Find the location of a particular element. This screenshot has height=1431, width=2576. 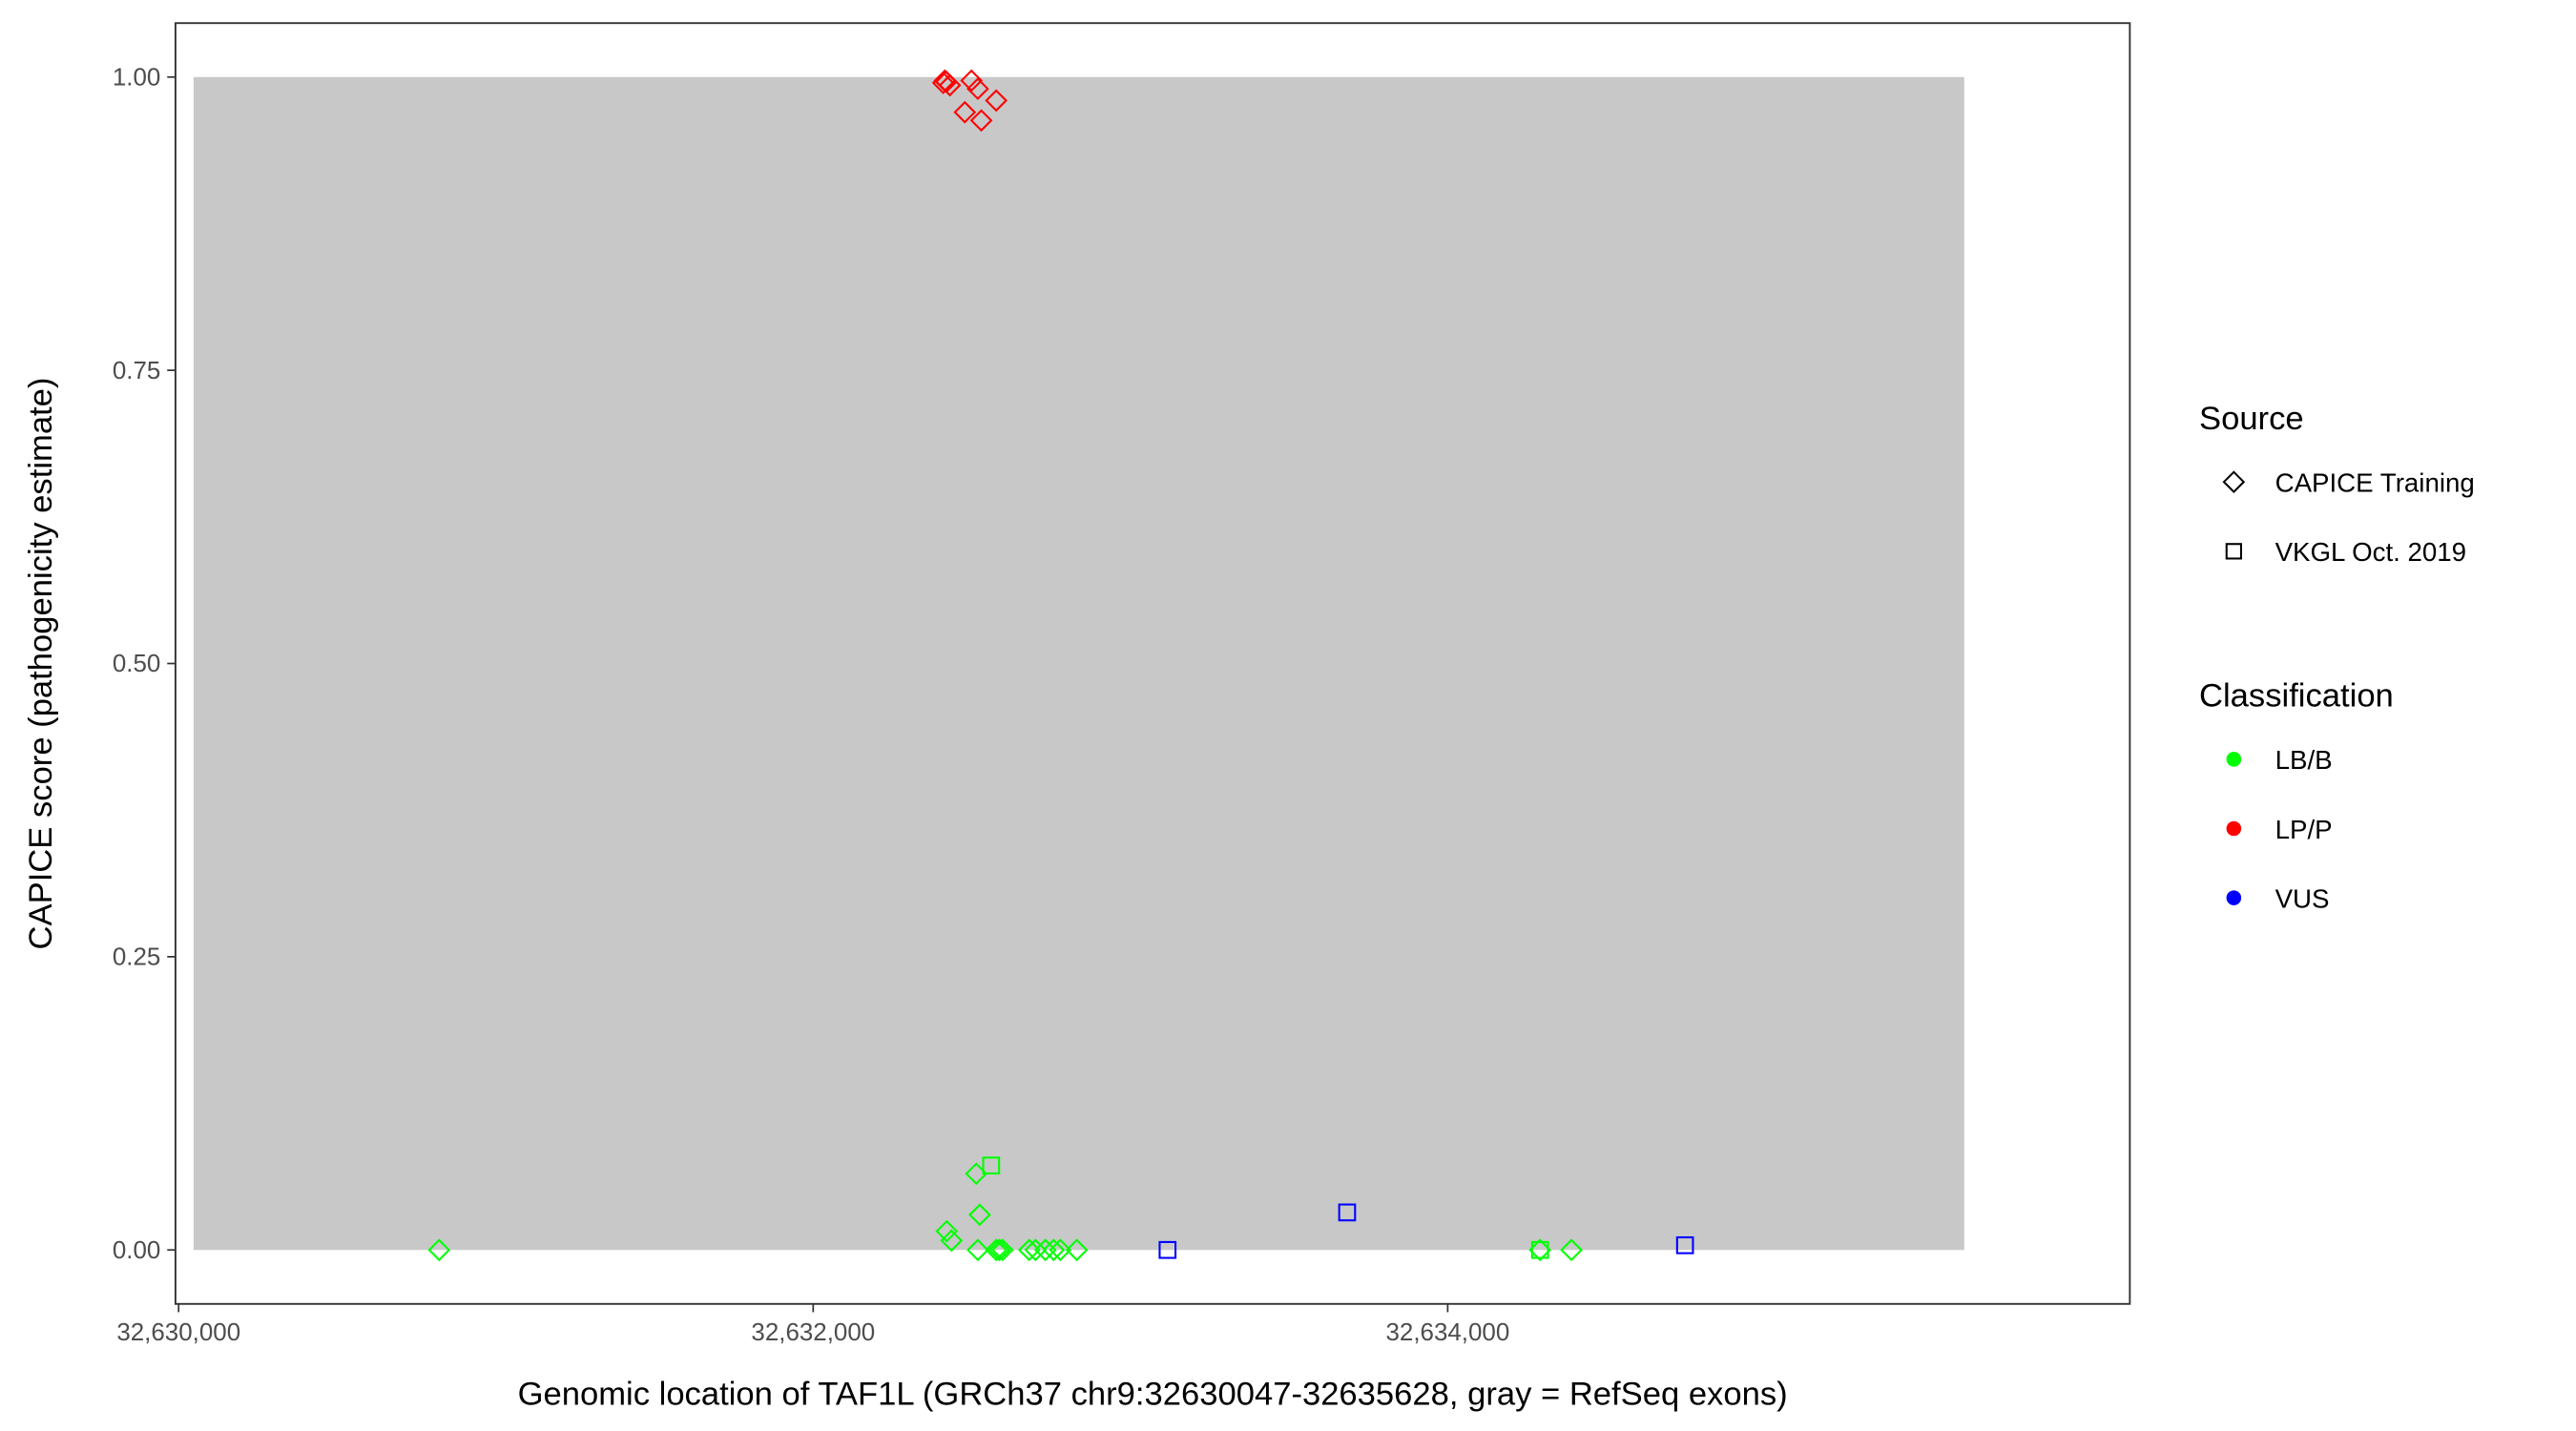

x-axis: 32,630,000 32,632,000 32,634,000 is located at coordinates (812, 1324).